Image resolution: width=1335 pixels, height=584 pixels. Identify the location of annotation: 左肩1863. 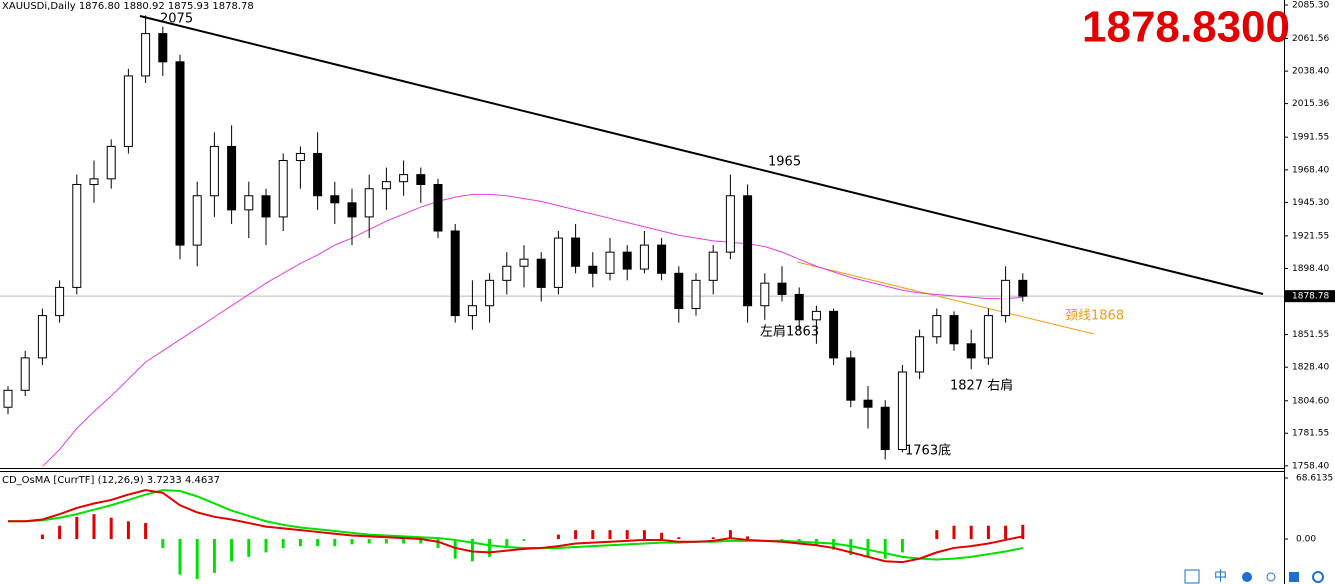
(789, 332).